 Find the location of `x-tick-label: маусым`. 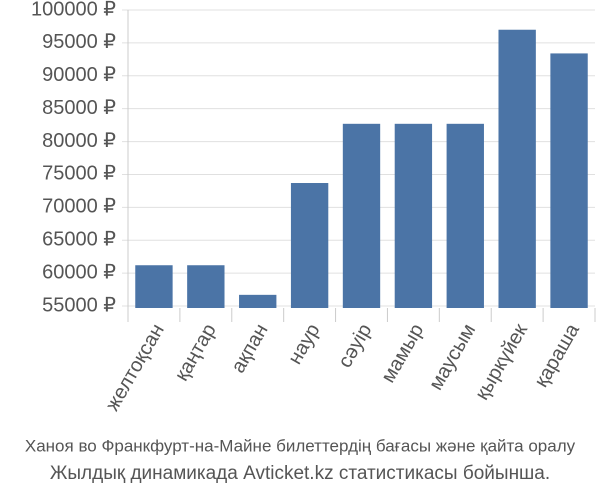

x-tick-label: маусым is located at coordinates (452, 357).